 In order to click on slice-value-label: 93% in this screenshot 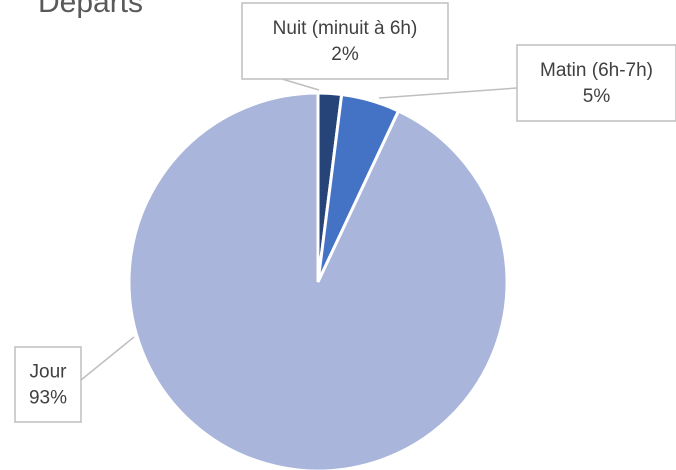, I will do `click(48, 398)`.